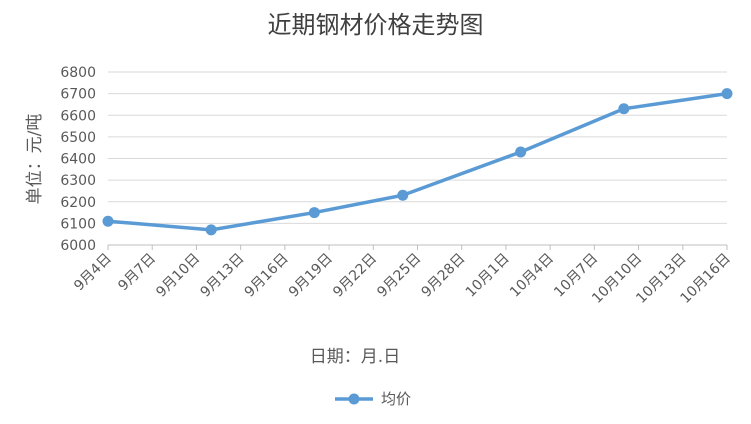 The image size is (751, 424). Describe the element at coordinates (355, 276) in the screenshot. I see `x-tick-label: 9月22日` at that location.